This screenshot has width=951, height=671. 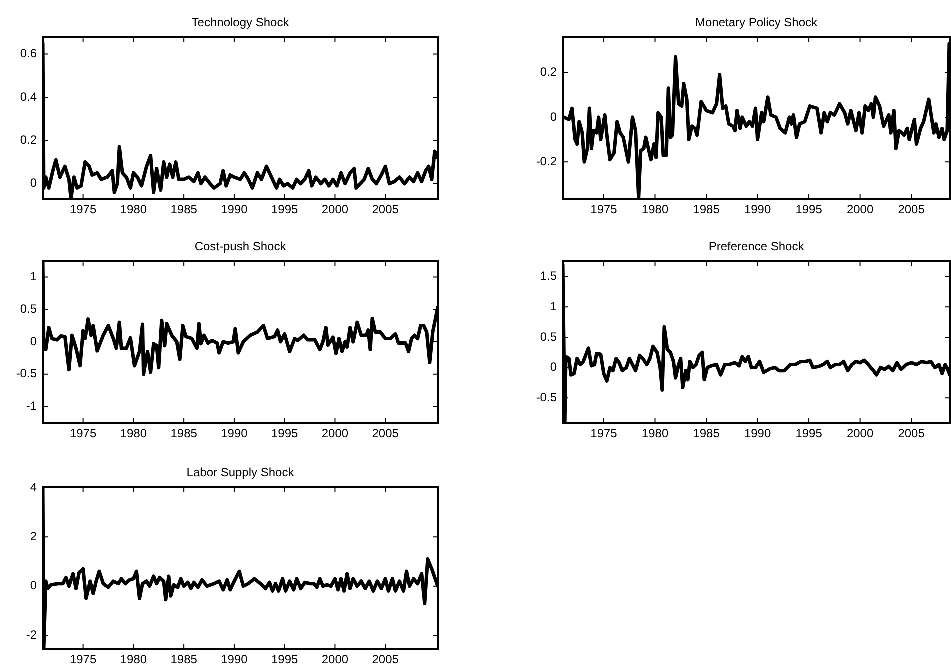 I want to click on y-tick-label: -1, so click(x=32, y=406).